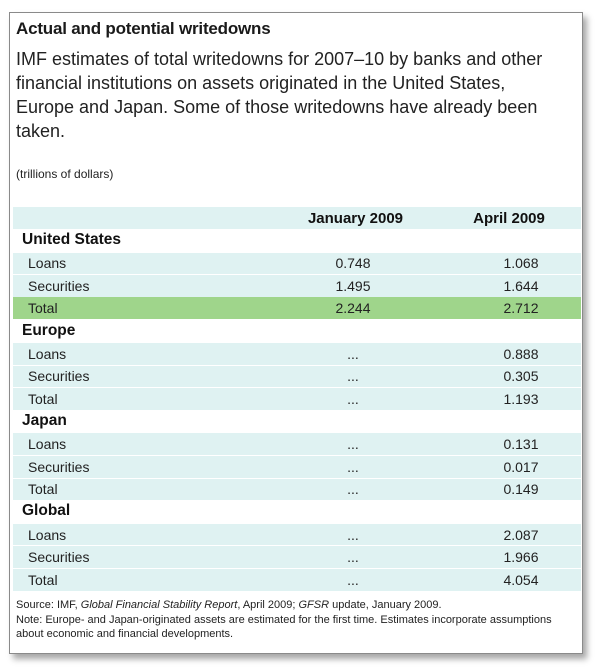  I want to click on source-update-title: GFSR, so click(314, 605).